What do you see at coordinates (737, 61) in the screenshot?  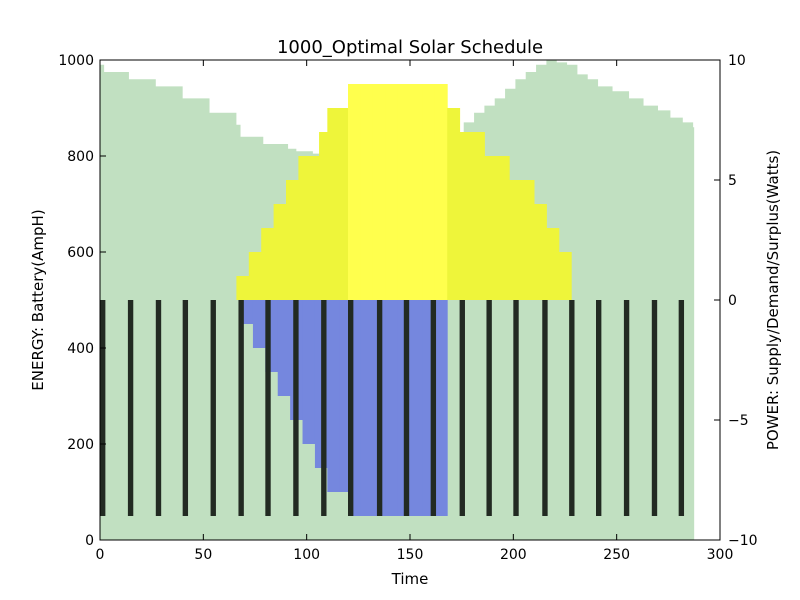 I see `y-right-tick-label: 10` at bounding box center [737, 61].